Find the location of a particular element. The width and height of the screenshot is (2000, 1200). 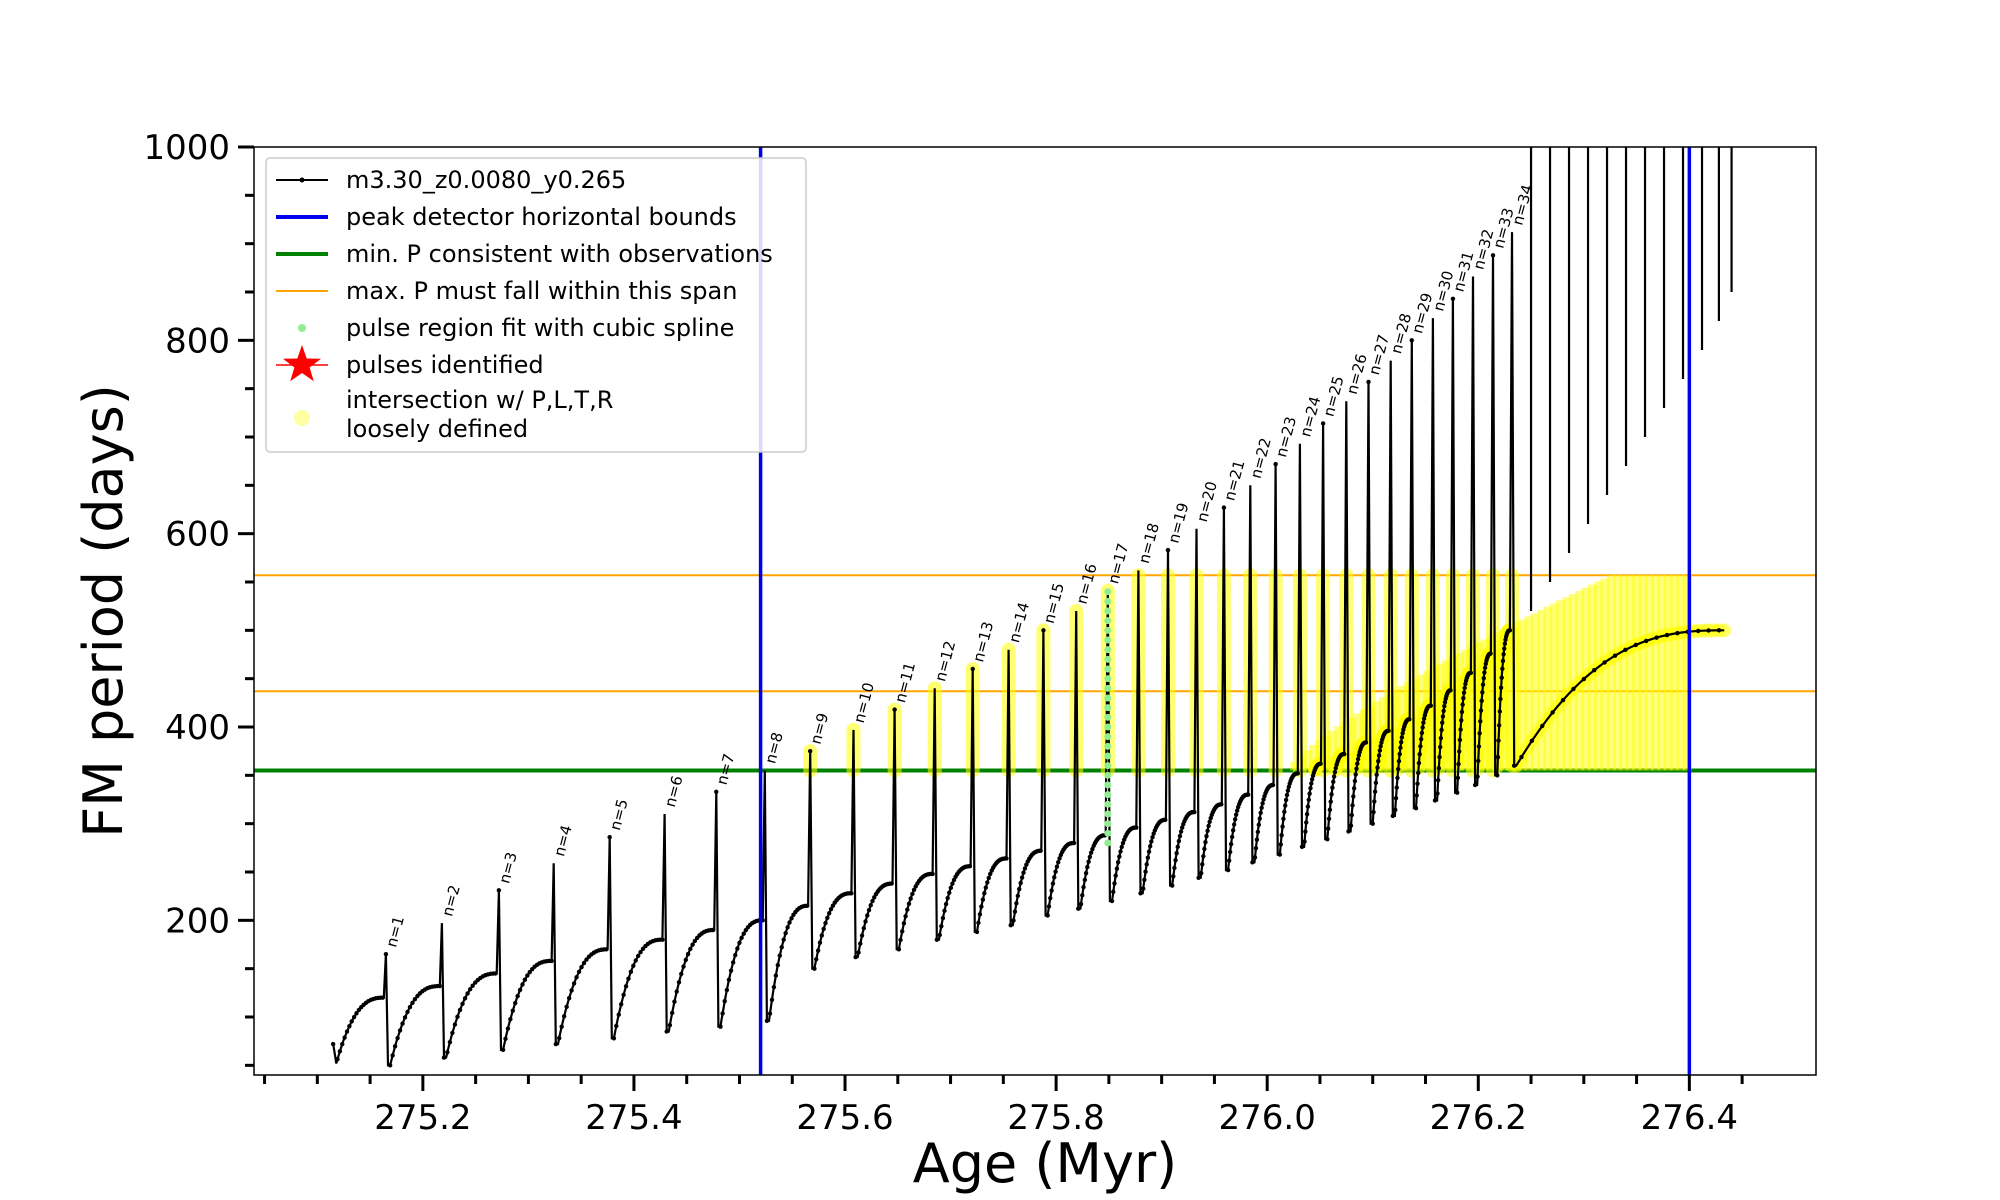

pulse-label: n=8 is located at coordinates (774, 747).